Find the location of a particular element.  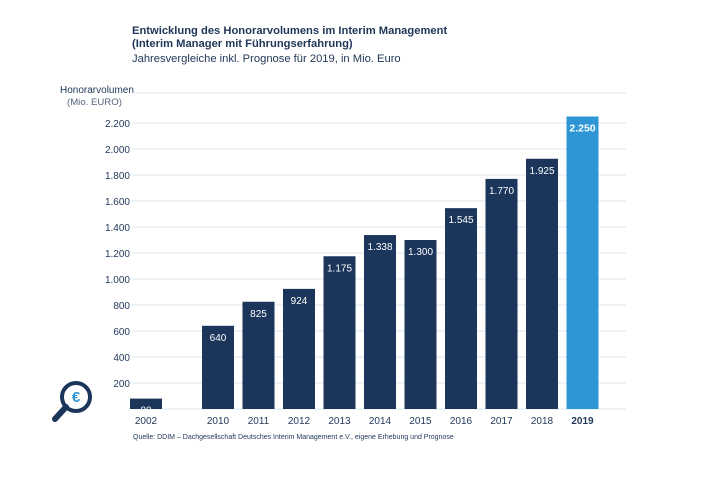

y-tick-label: 2.000 is located at coordinates (117, 150).